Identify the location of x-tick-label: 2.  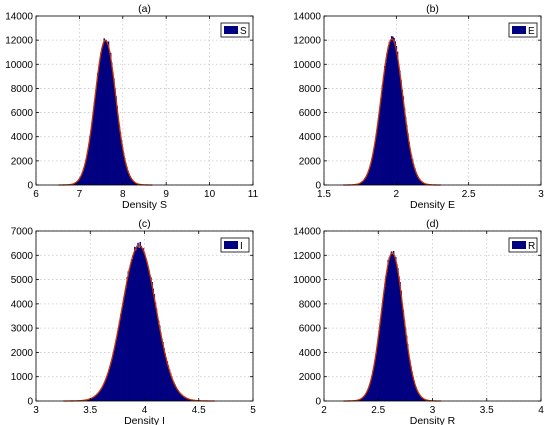
(397, 194).